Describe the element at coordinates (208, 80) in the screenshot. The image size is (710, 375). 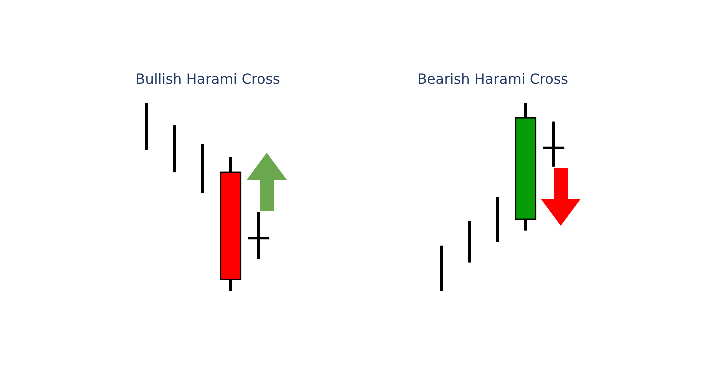
I see `chart-title: Bullish Harami Cross` at that location.